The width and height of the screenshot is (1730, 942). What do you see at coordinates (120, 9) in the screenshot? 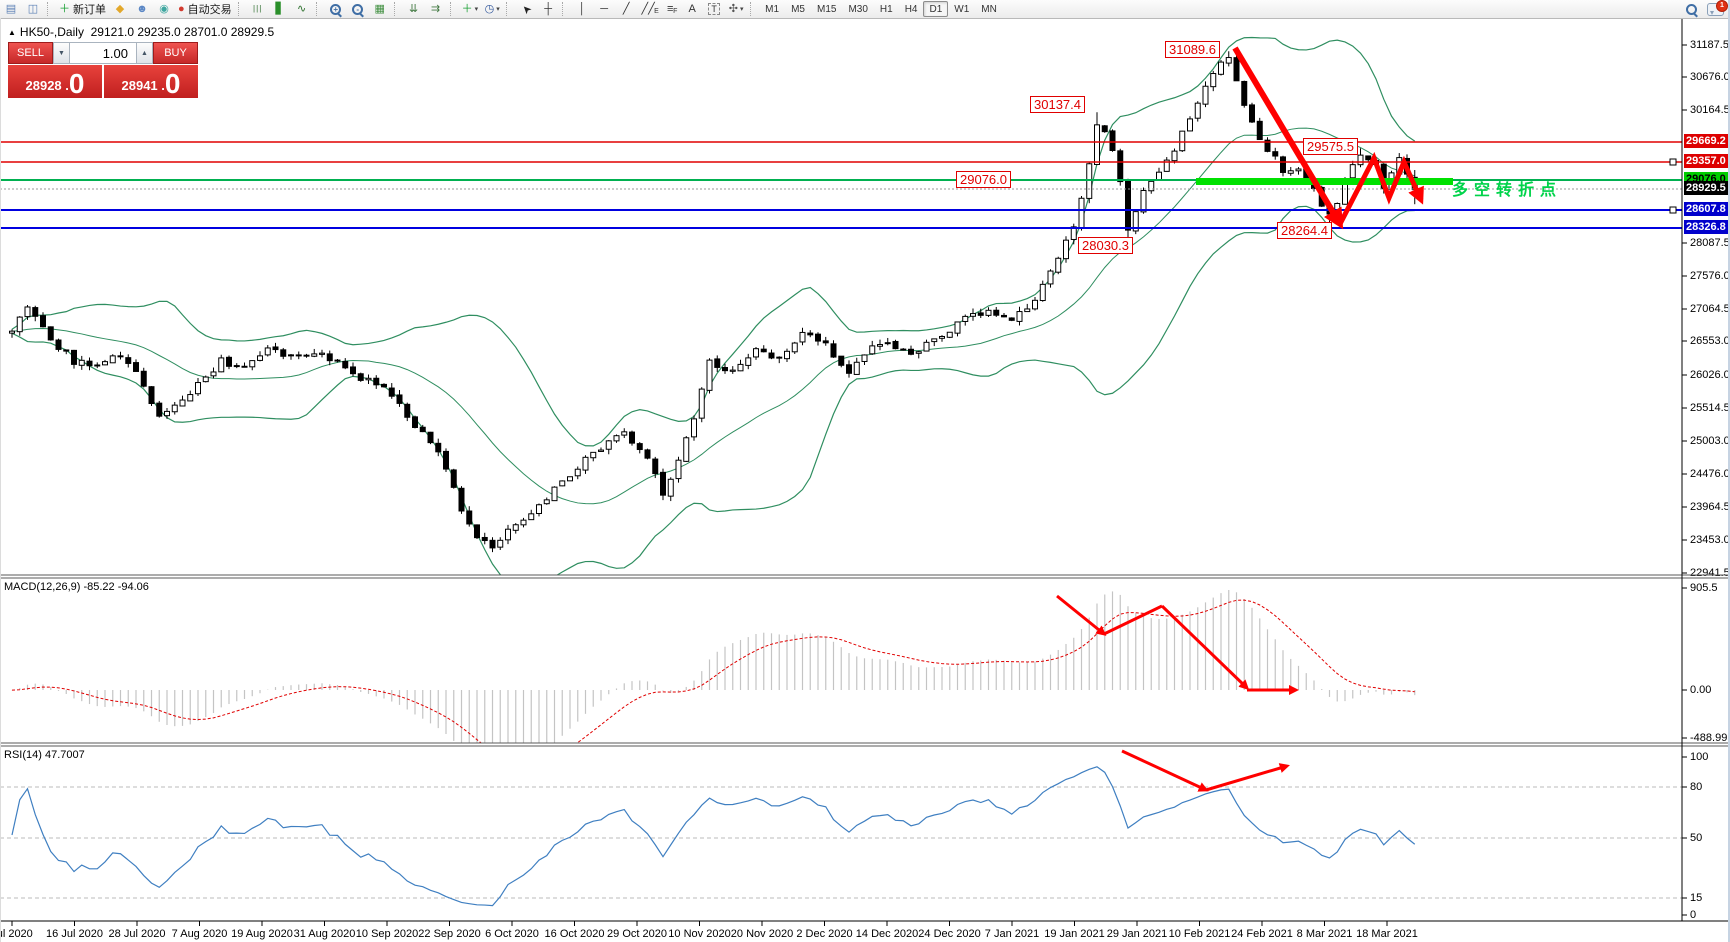
I see `history-center-icon: ◆` at bounding box center [120, 9].